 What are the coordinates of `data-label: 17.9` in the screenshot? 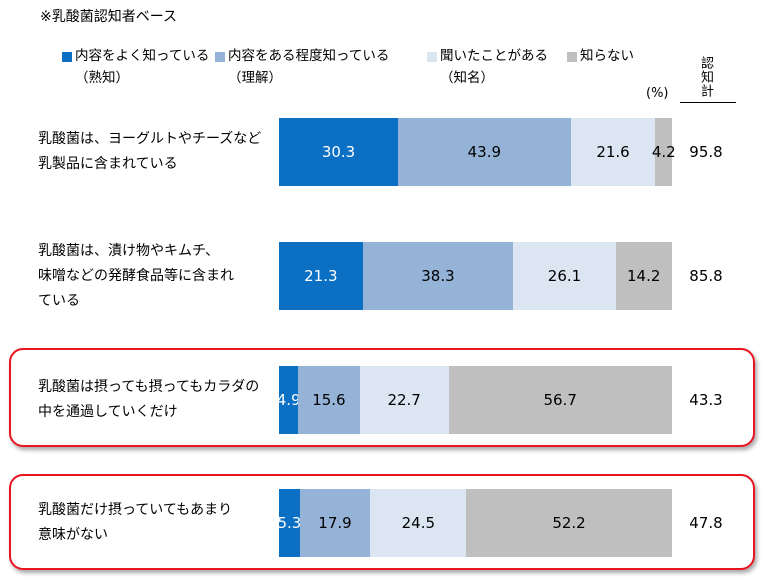 It's located at (335, 523).